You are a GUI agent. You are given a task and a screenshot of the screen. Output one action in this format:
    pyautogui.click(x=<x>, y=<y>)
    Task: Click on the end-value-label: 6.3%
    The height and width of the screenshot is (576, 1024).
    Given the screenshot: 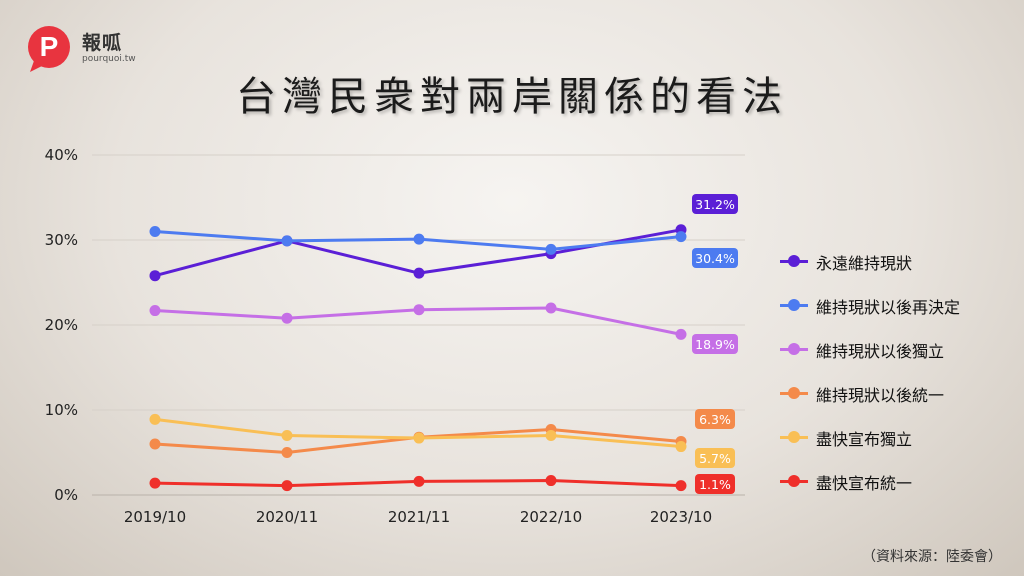 What is the action you would take?
    pyautogui.click(x=715, y=419)
    